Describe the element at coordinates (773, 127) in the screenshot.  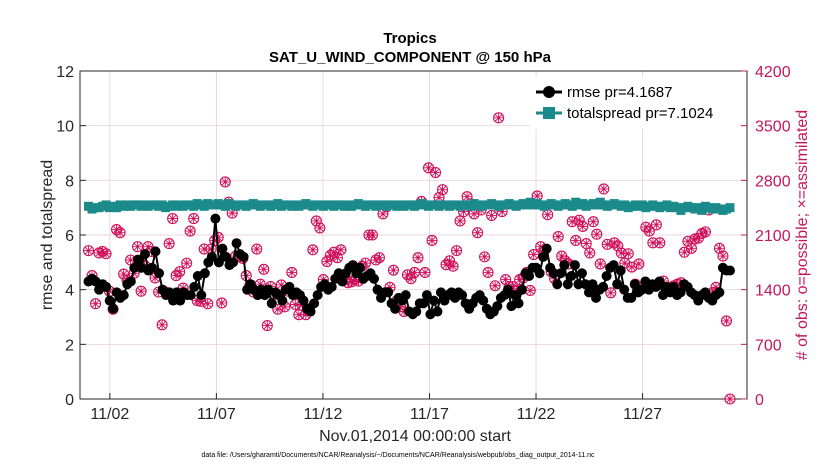
I see `y-right-tick-label: 3500` at that location.